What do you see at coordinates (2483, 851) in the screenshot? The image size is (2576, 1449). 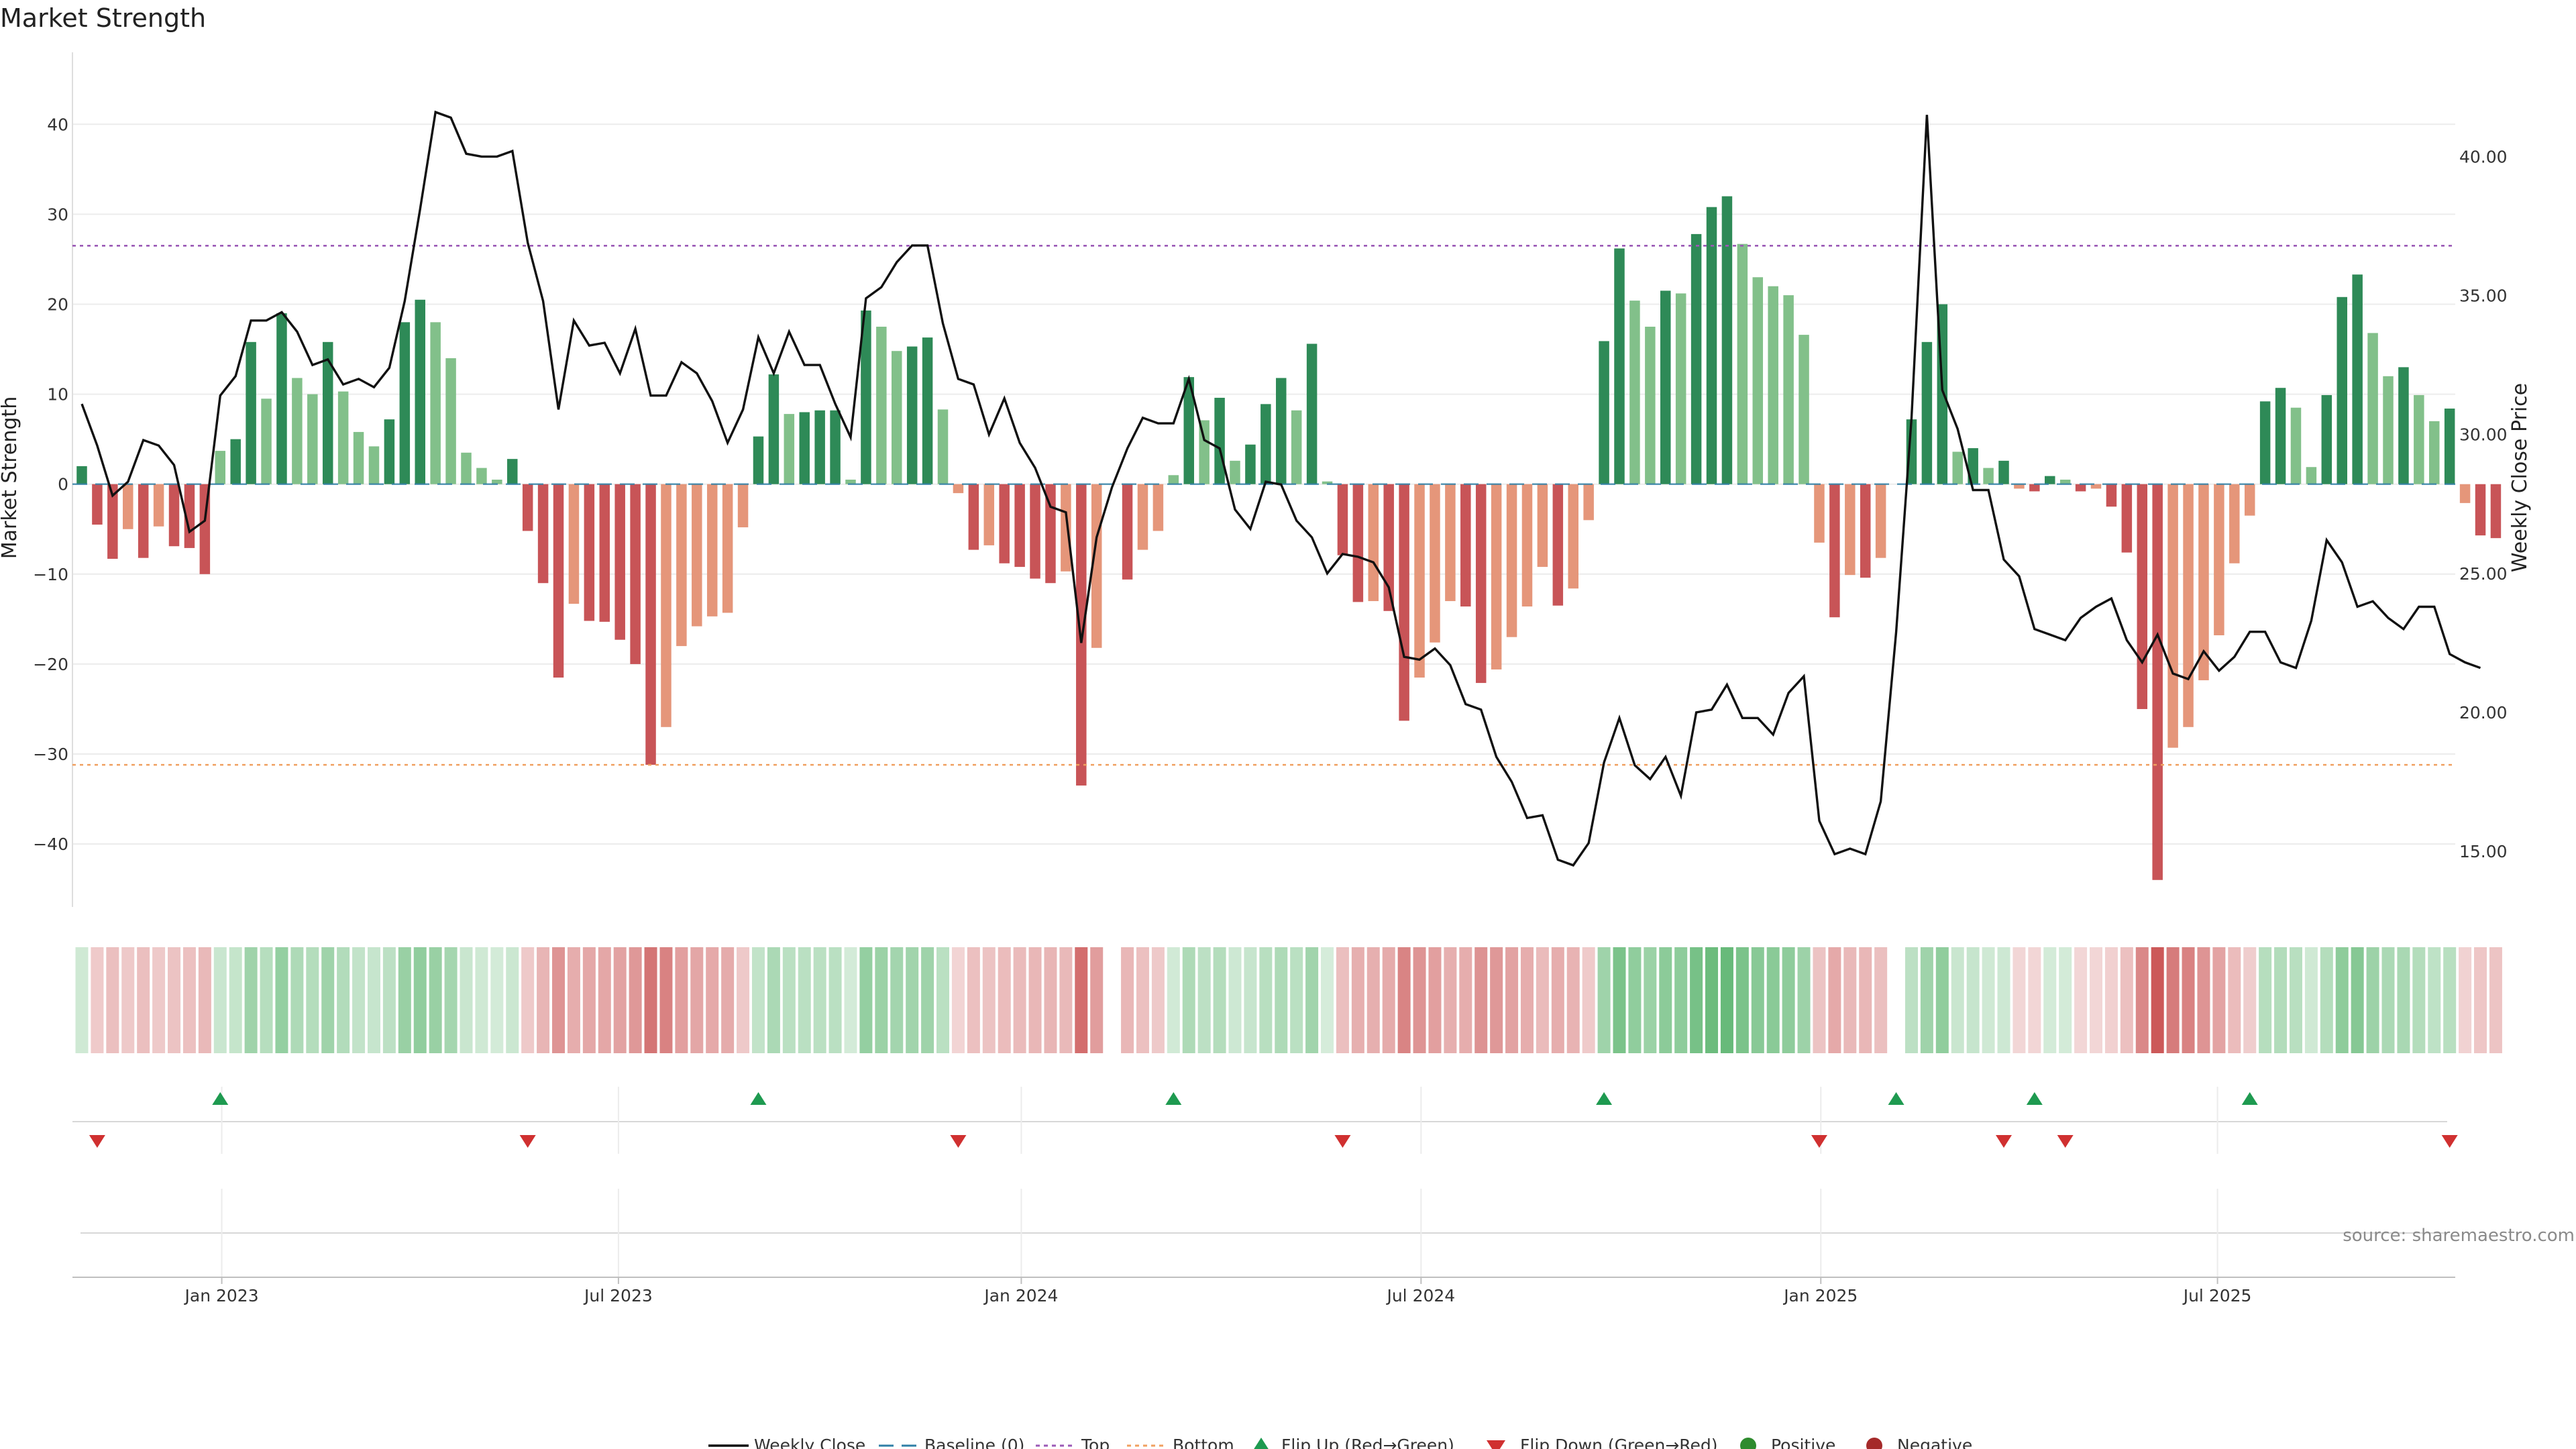 I see `right-y-tick-label: 15.00` at bounding box center [2483, 851].